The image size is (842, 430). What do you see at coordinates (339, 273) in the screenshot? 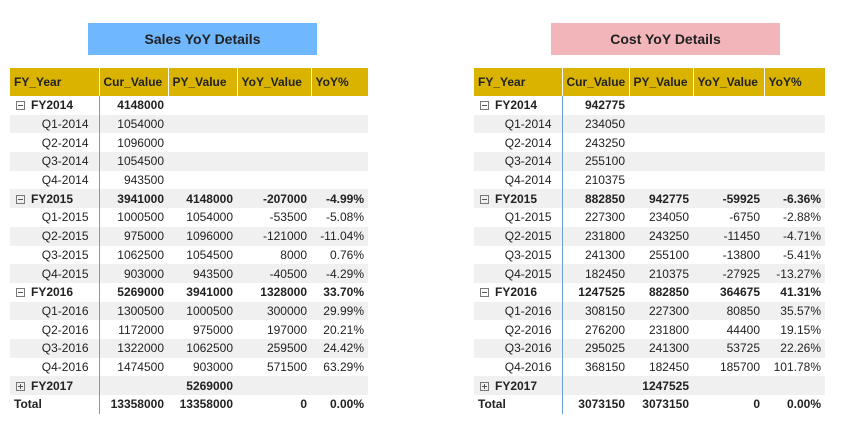
I see `yoy-pct-cell: -4.29%` at bounding box center [339, 273].